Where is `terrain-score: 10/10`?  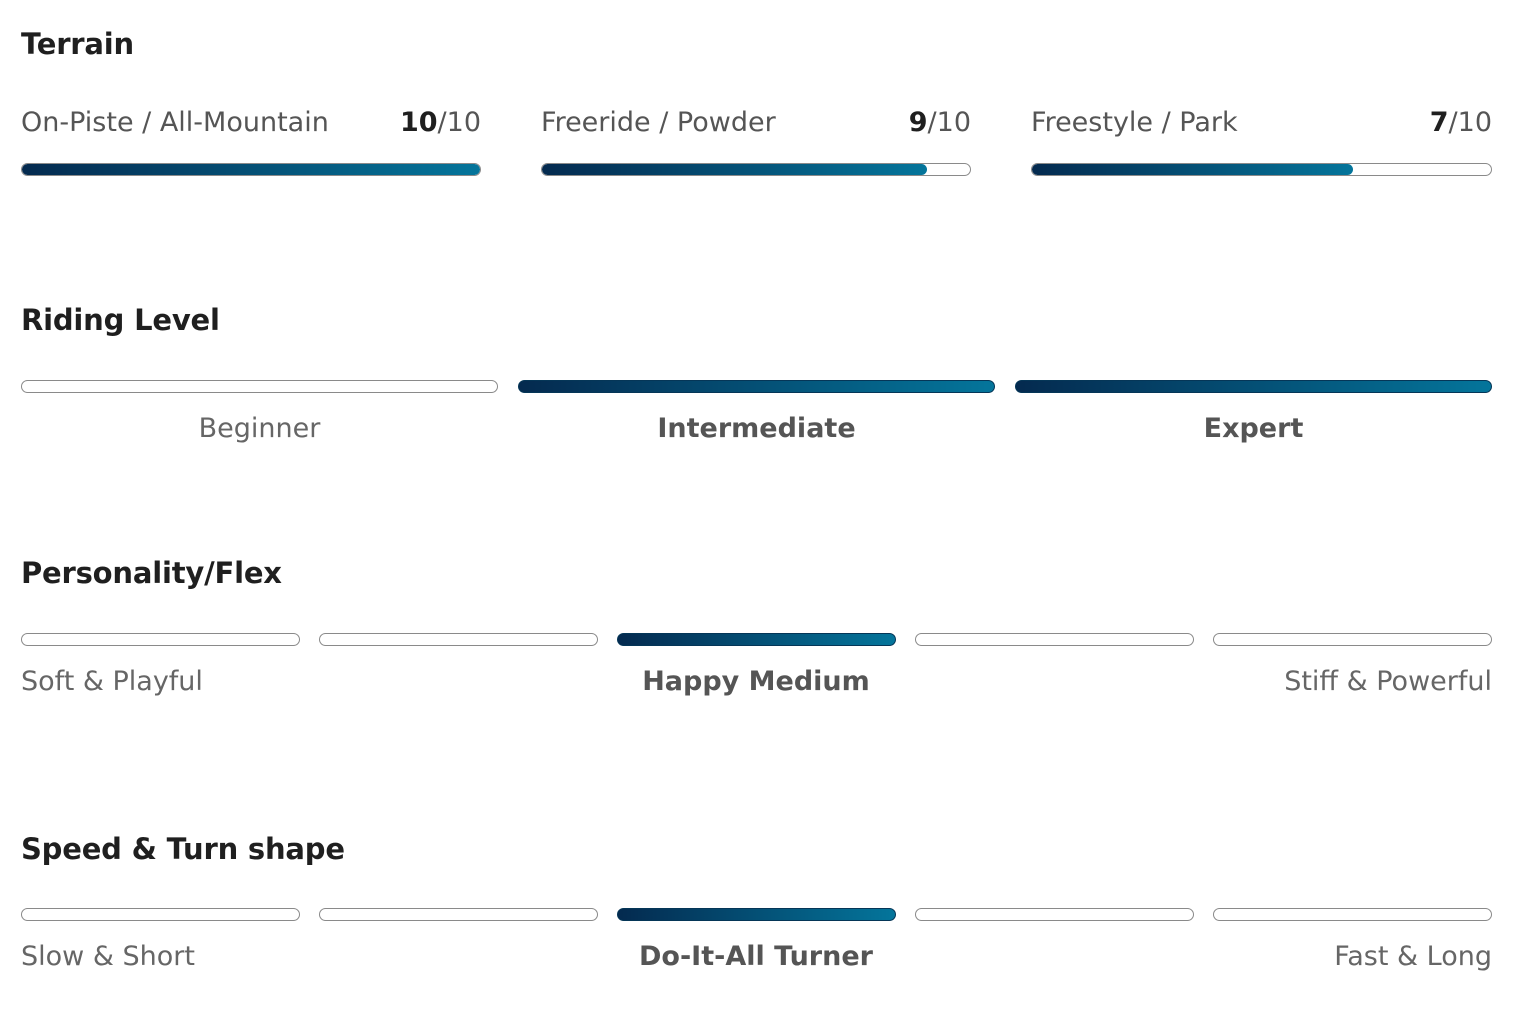
terrain-score: 10/10 is located at coordinates (440, 123).